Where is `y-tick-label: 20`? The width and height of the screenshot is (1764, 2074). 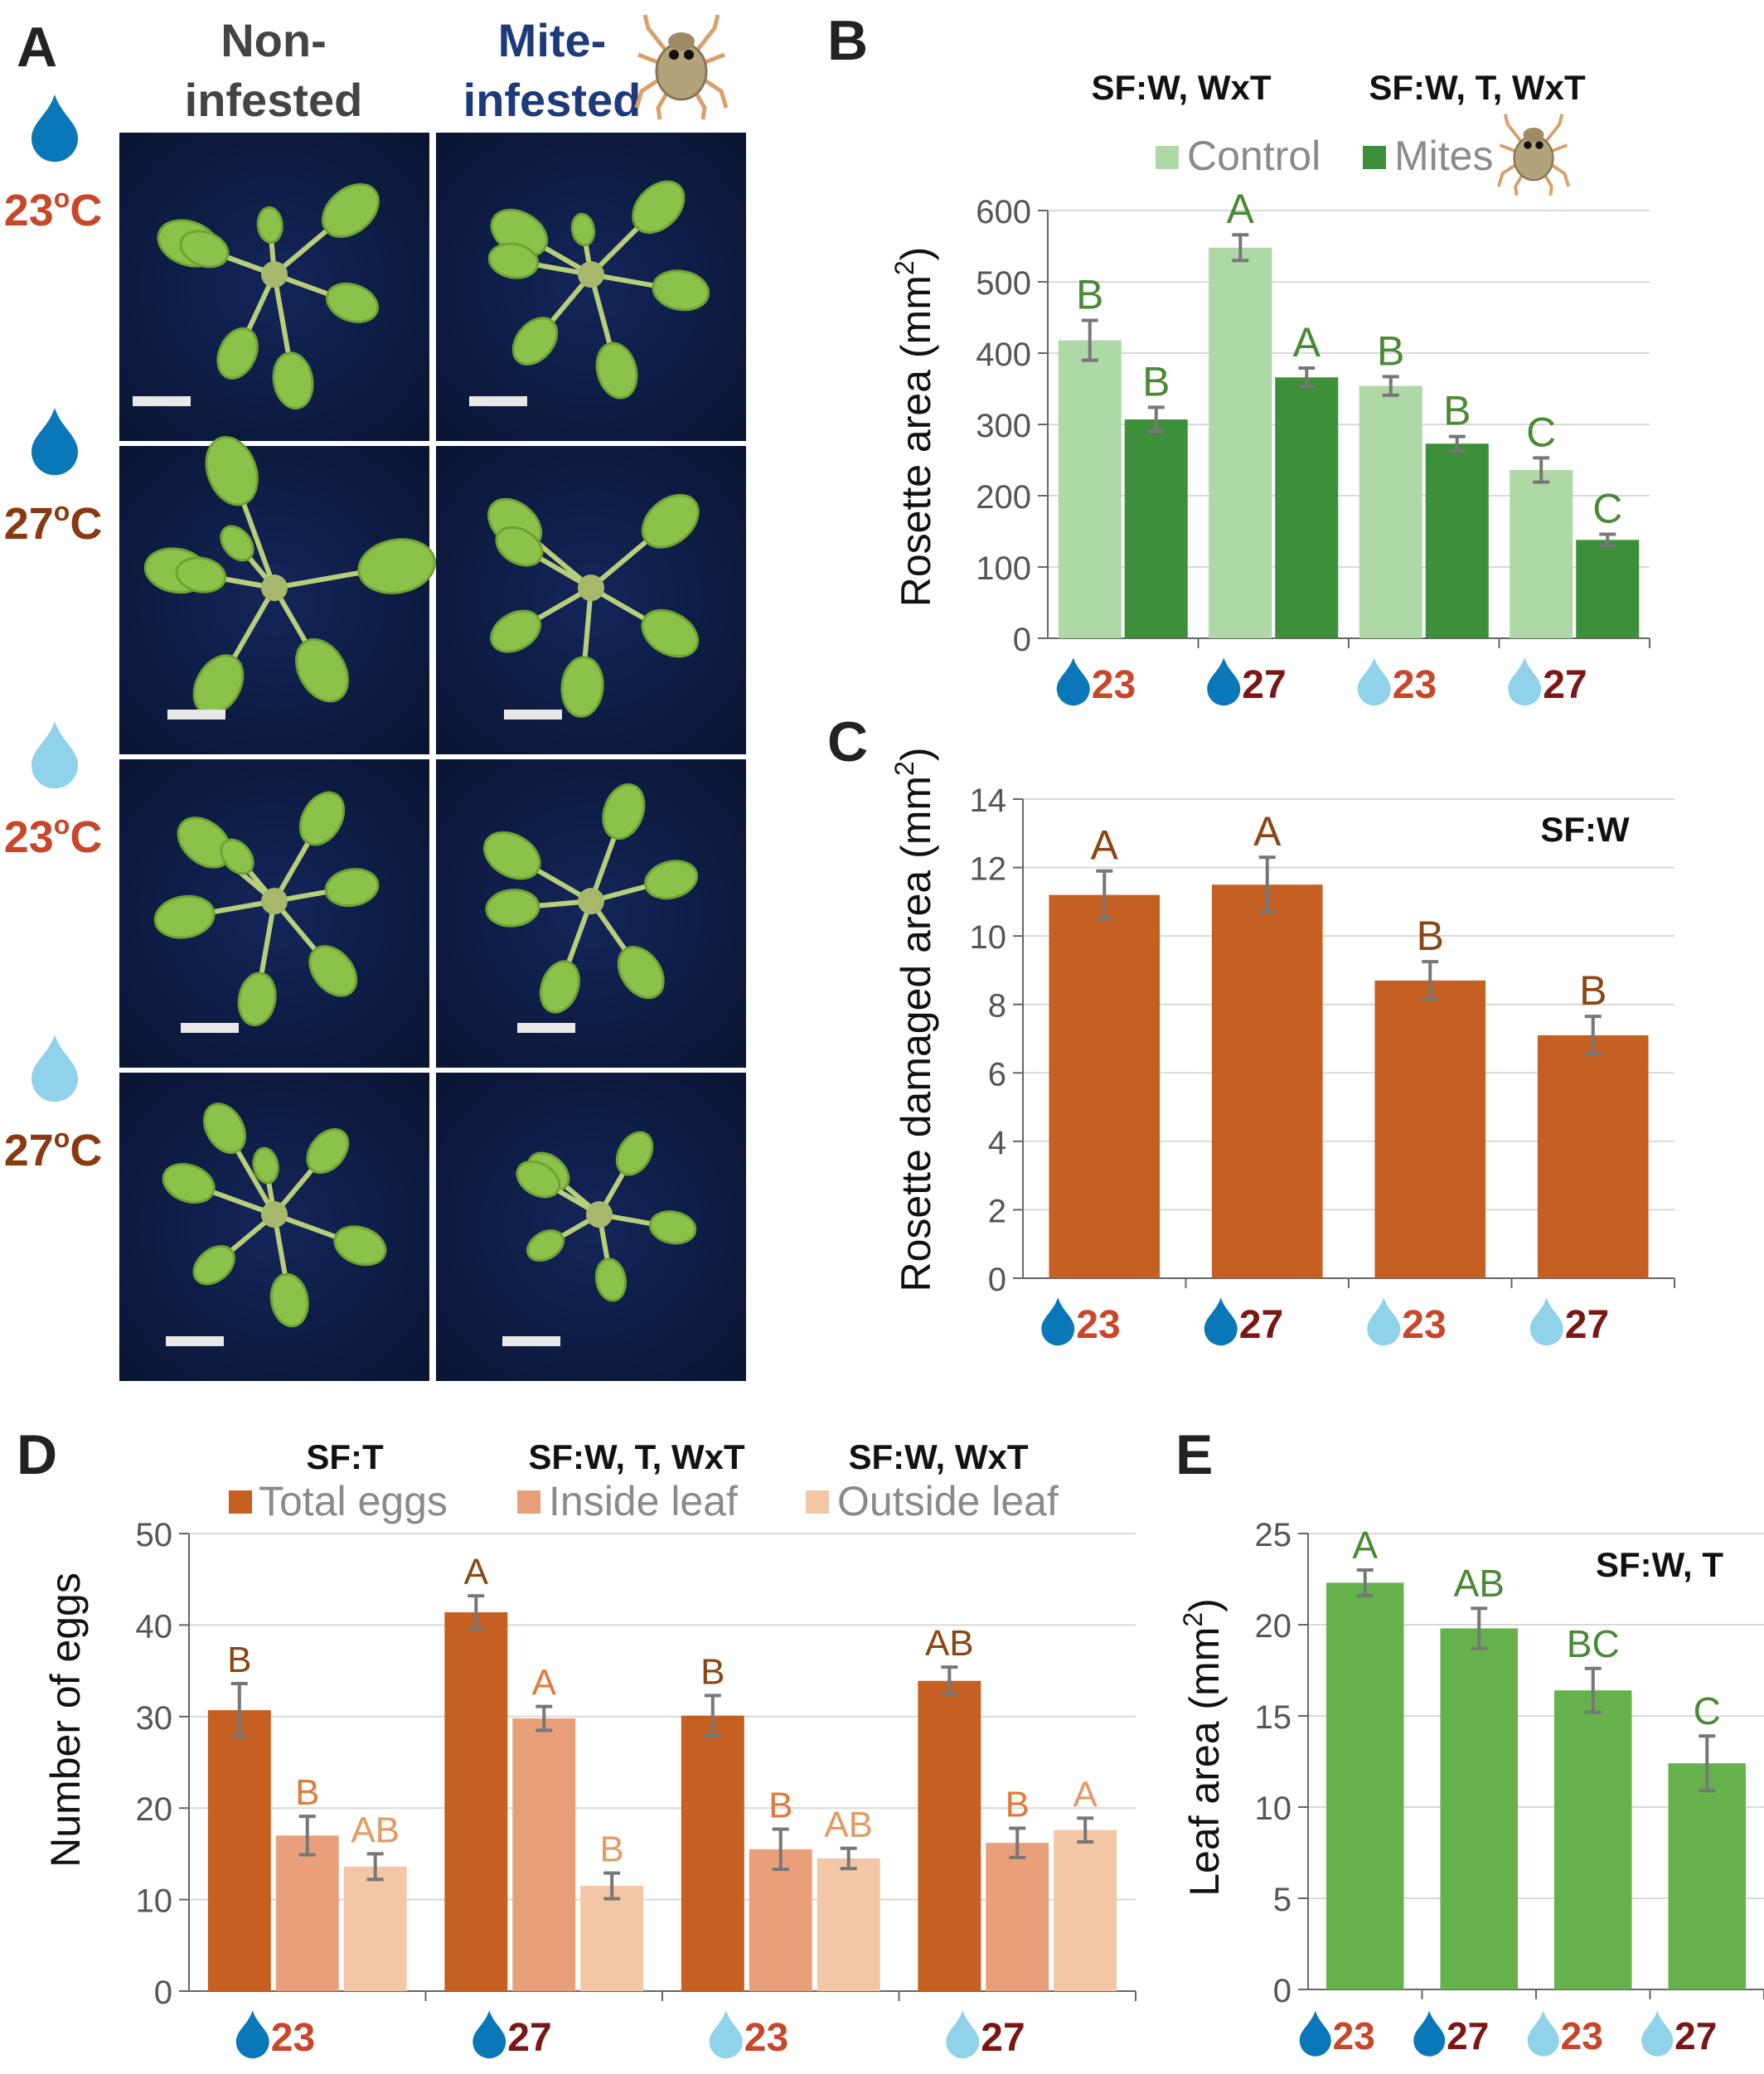 y-tick-label: 20 is located at coordinates (154, 1809).